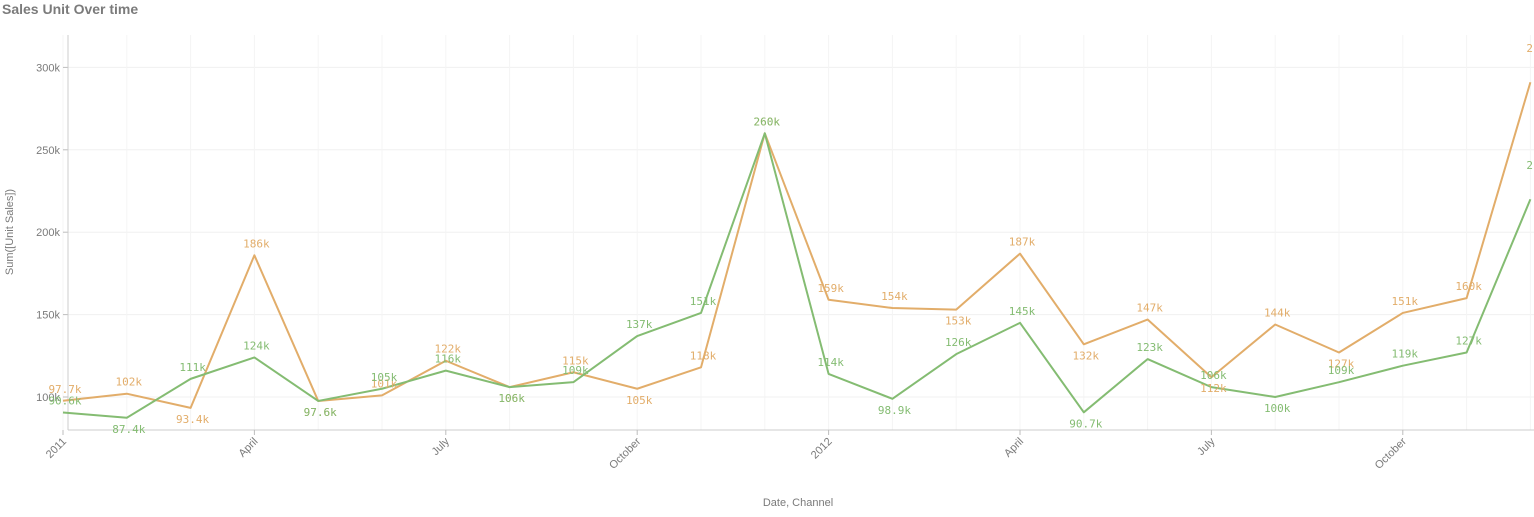 The image size is (1534, 517). What do you see at coordinates (48, 233) in the screenshot?
I see `y-tick-label: 200k` at bounding box center [48, 233].